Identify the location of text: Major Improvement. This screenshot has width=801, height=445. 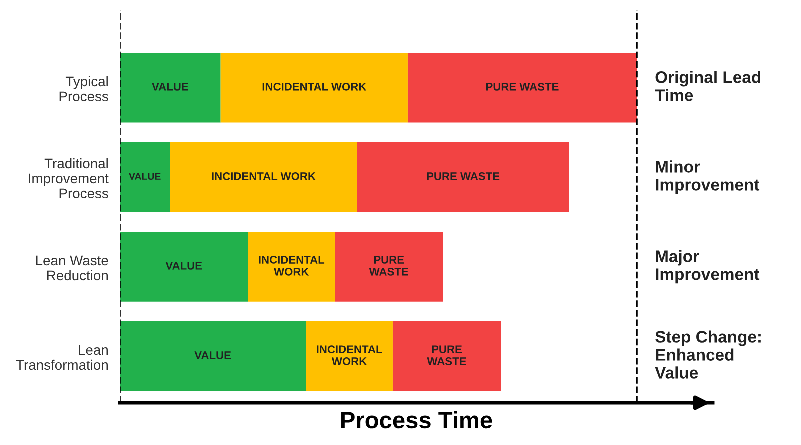
(708, 267).